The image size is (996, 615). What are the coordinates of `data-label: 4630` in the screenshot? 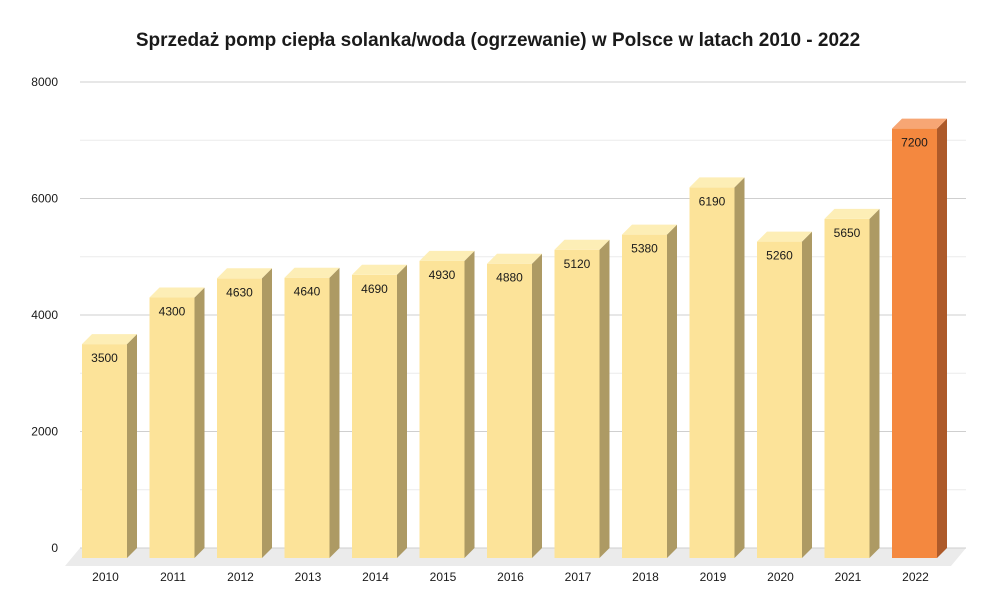 It's located at (239, 292).